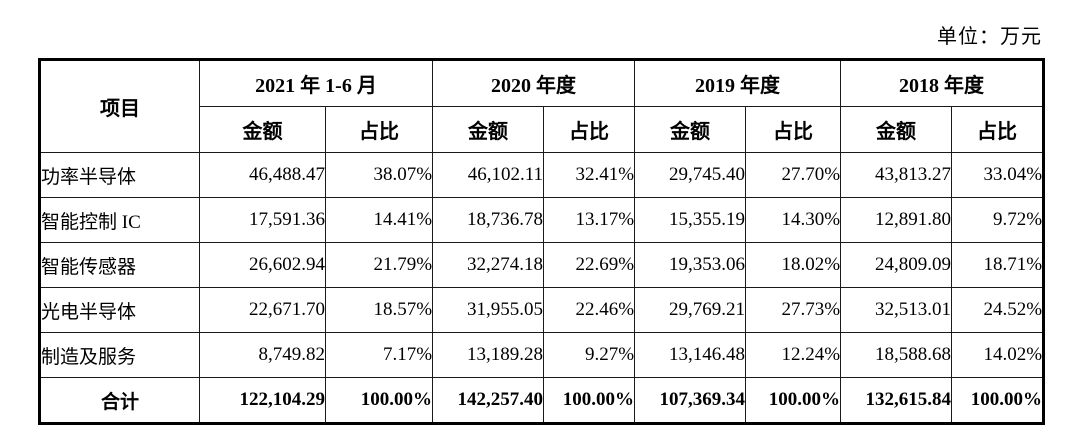 This screenshot has height=443, width=1080. Describe the element at coordinates (488, 220) in the screenshot. I see `amount-cell: 18,736.78` at that location.